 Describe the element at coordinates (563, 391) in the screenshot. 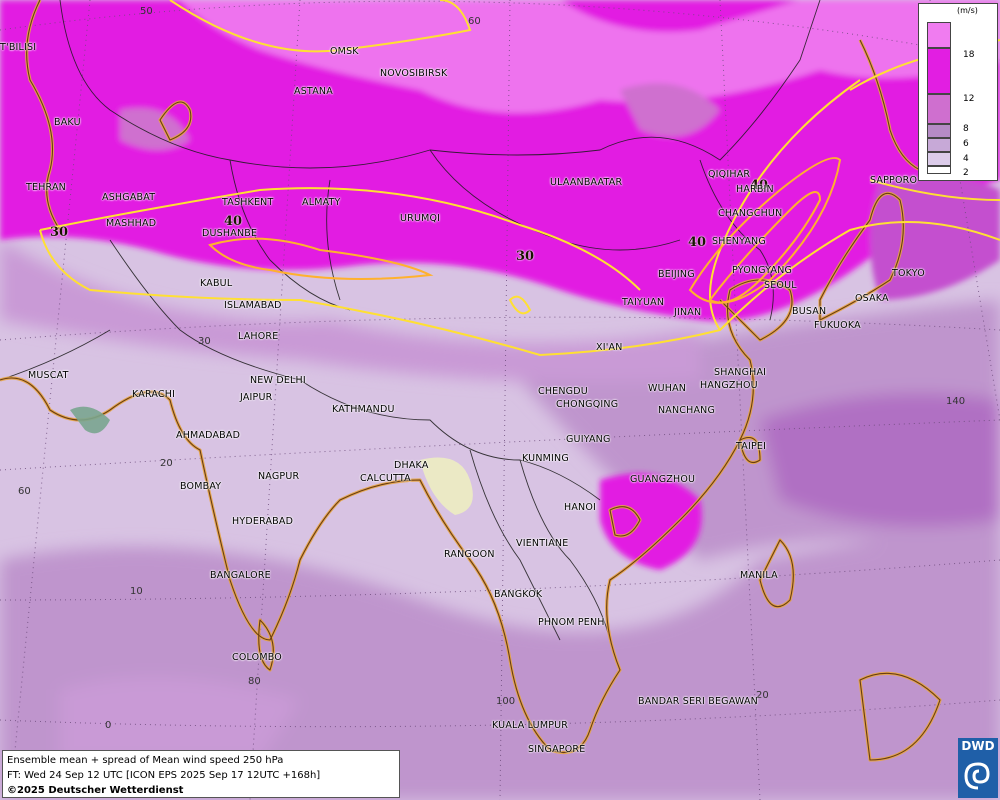

I see `city-label: CHENGDU` at that location.